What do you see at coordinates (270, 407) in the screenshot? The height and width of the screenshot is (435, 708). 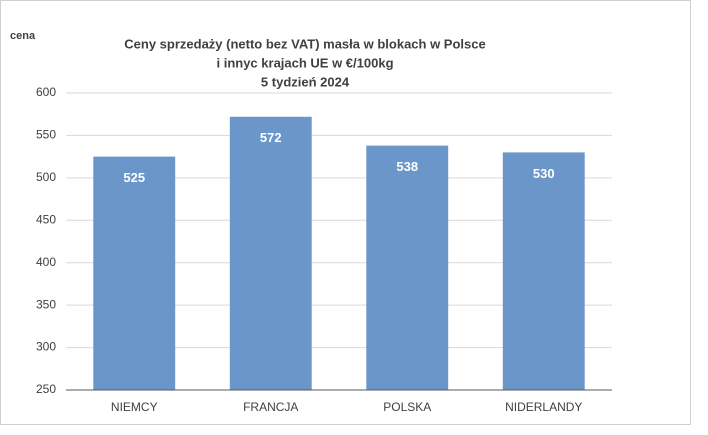 I see `x-tick-label: FRANCJA` at bounding box center [270, 407].